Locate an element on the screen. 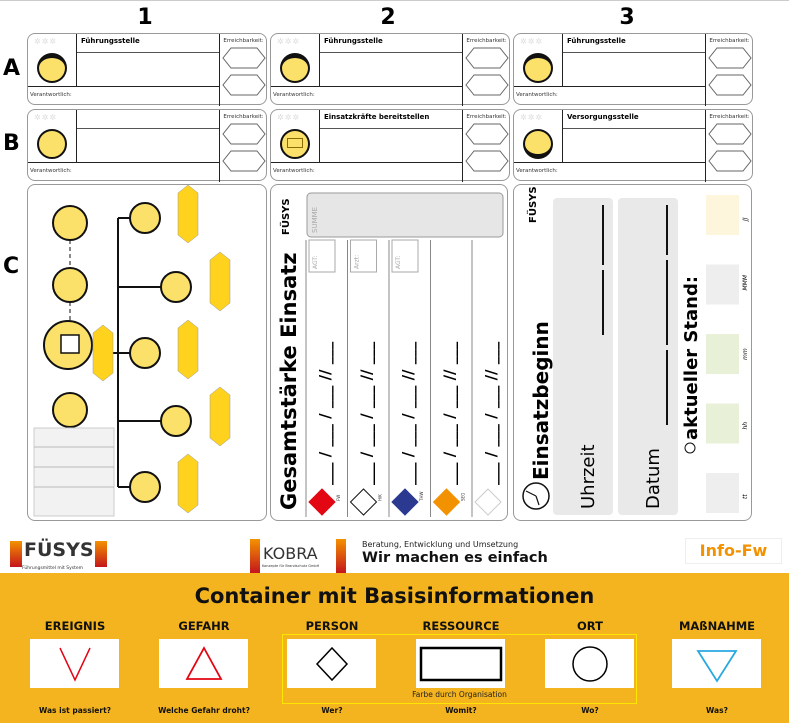 The image size is (789, 723). reachability-label: Erreichbarkeit: is located at coordinates (729, 117).